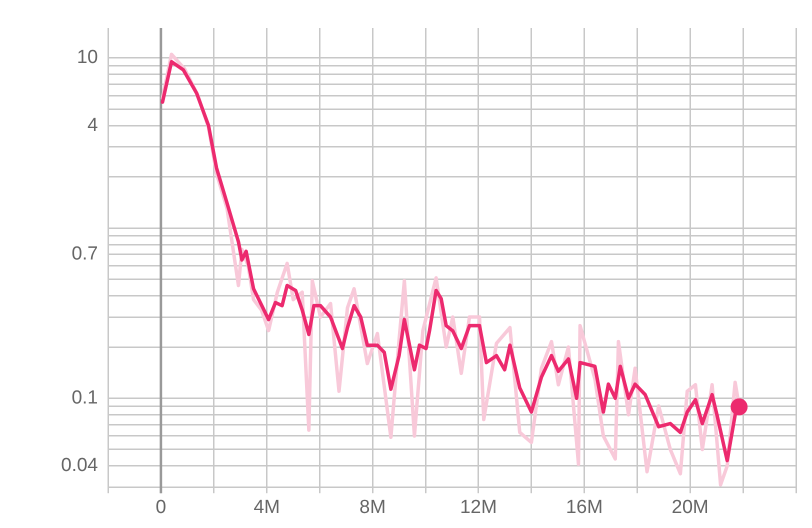  What do you see at coordinates (85, 254) in the screenshot?
I see `y-tick-label: 0.7` at bounding box center [85, 254].